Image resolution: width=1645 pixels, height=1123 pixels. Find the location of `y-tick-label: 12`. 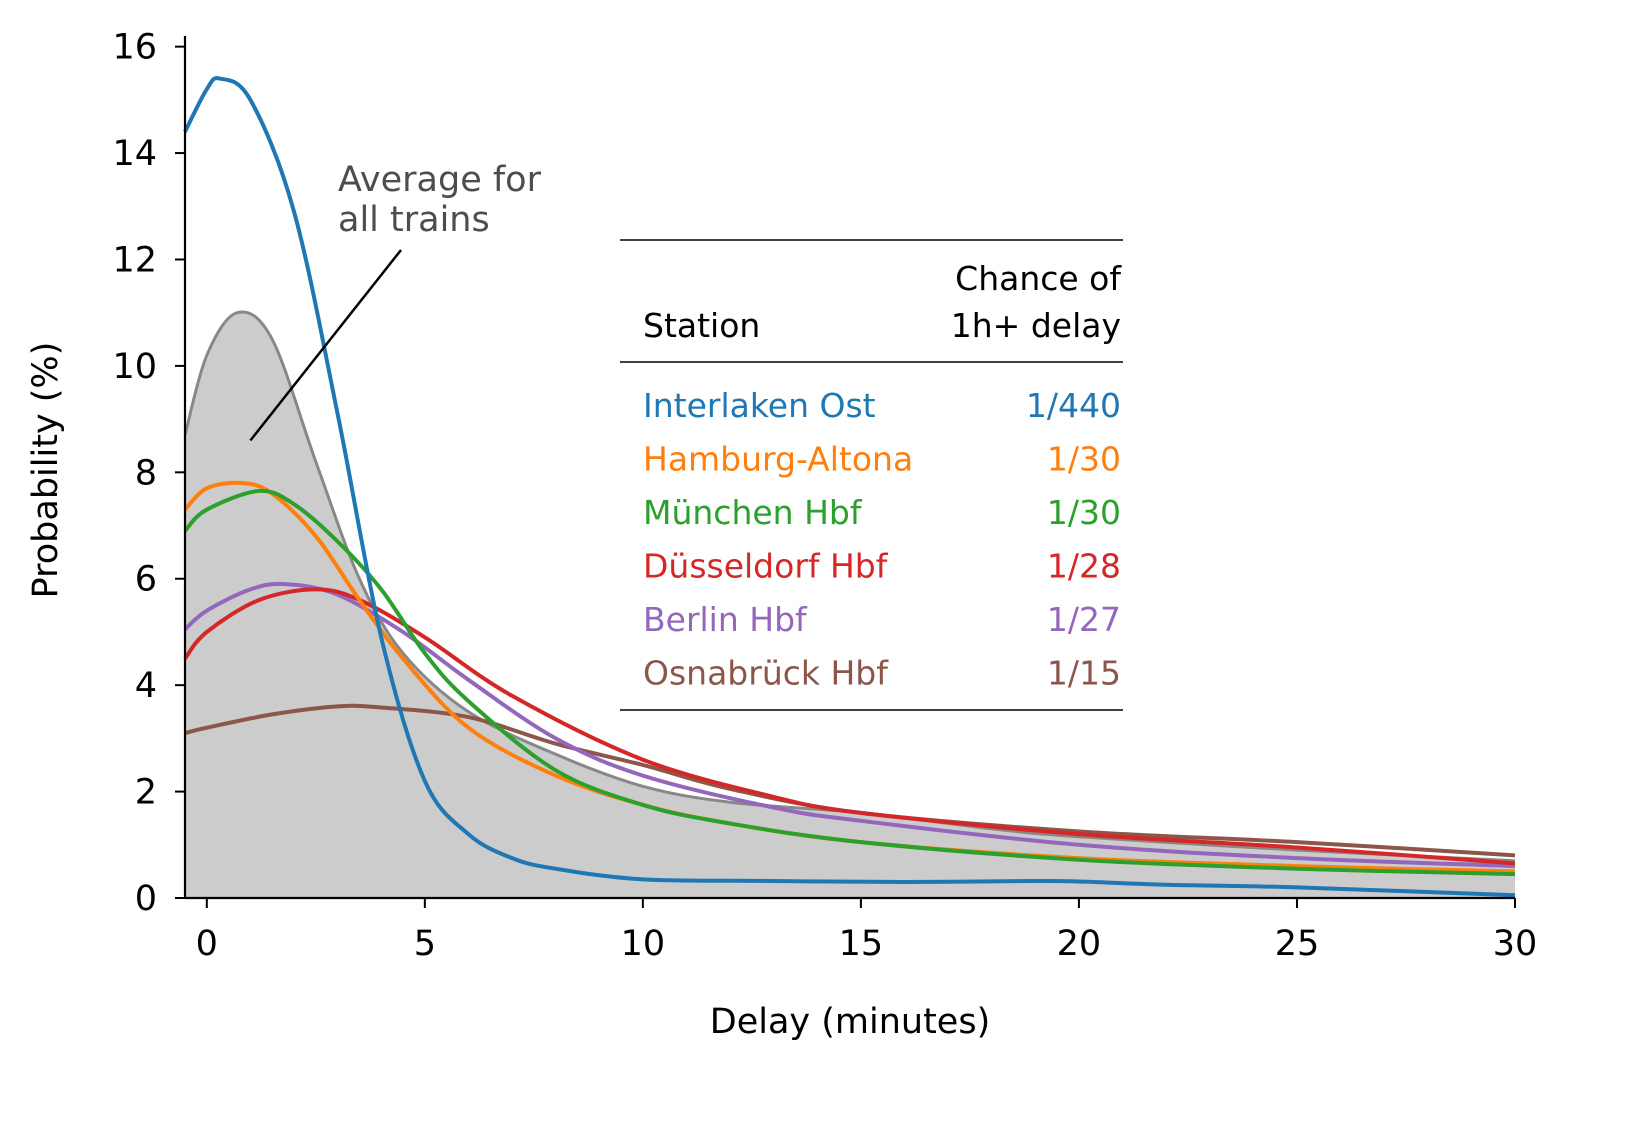

y-tick-label: 12 is located at coordinates (134, 260).